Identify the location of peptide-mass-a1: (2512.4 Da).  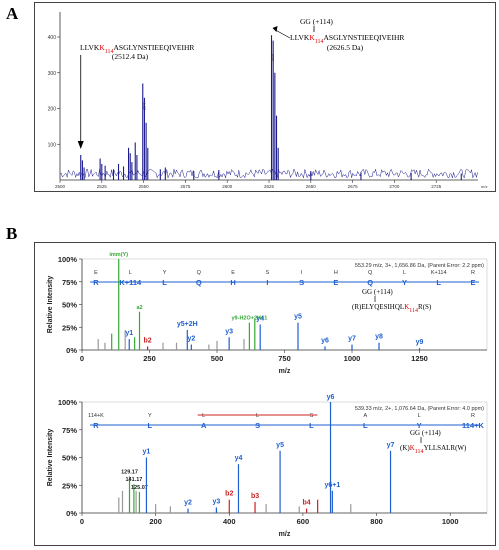
(130, 56).